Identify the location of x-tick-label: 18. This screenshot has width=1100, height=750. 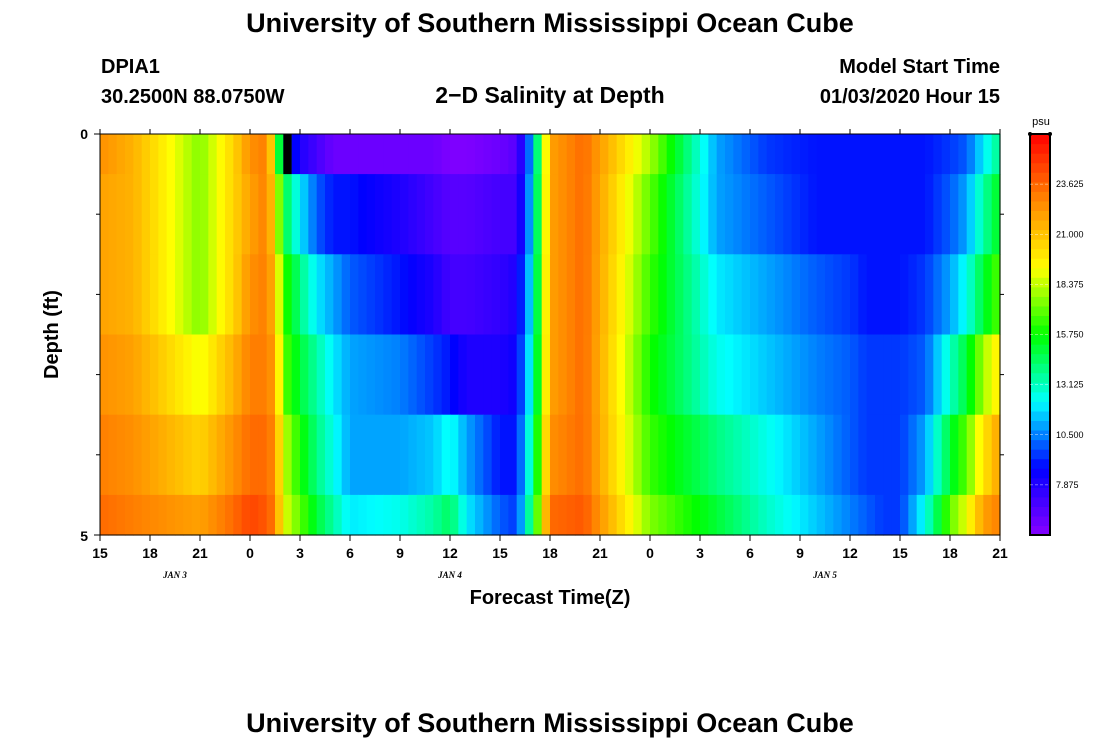
(550, 553).